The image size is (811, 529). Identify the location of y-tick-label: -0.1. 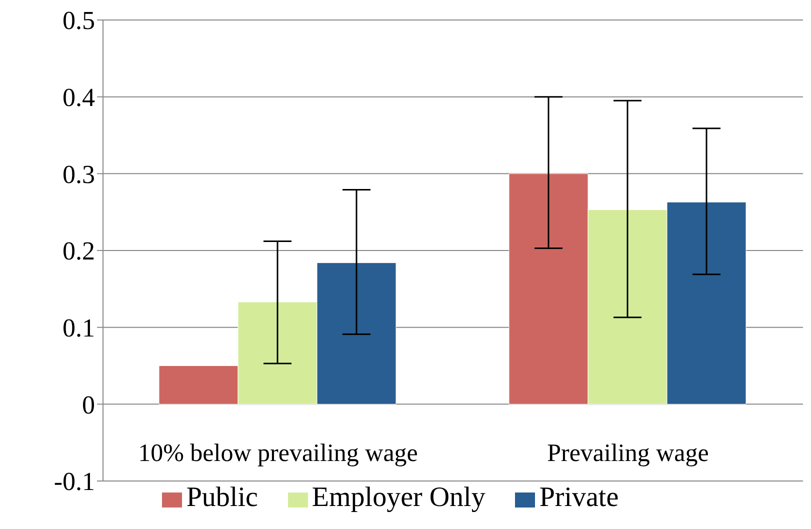
(74, 481).